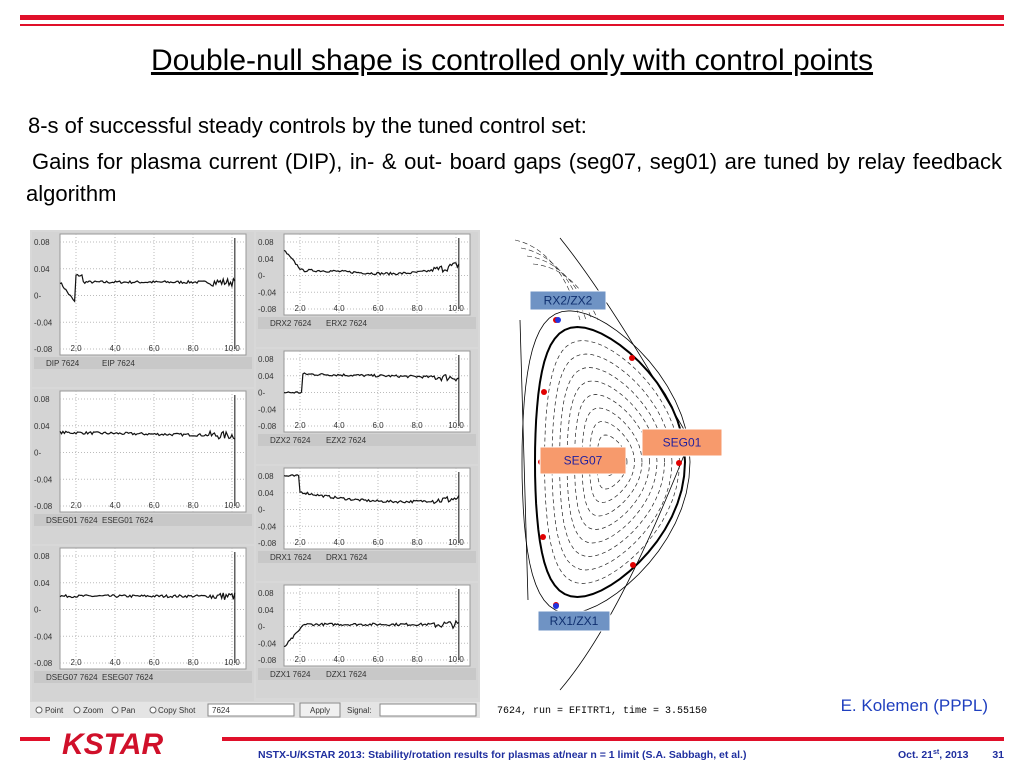 This screenshot has height=768, width=1024. What do you see at coordinates (428, 710) in the screenshot?
I see `signal-input` at bounding box center [428, 710].